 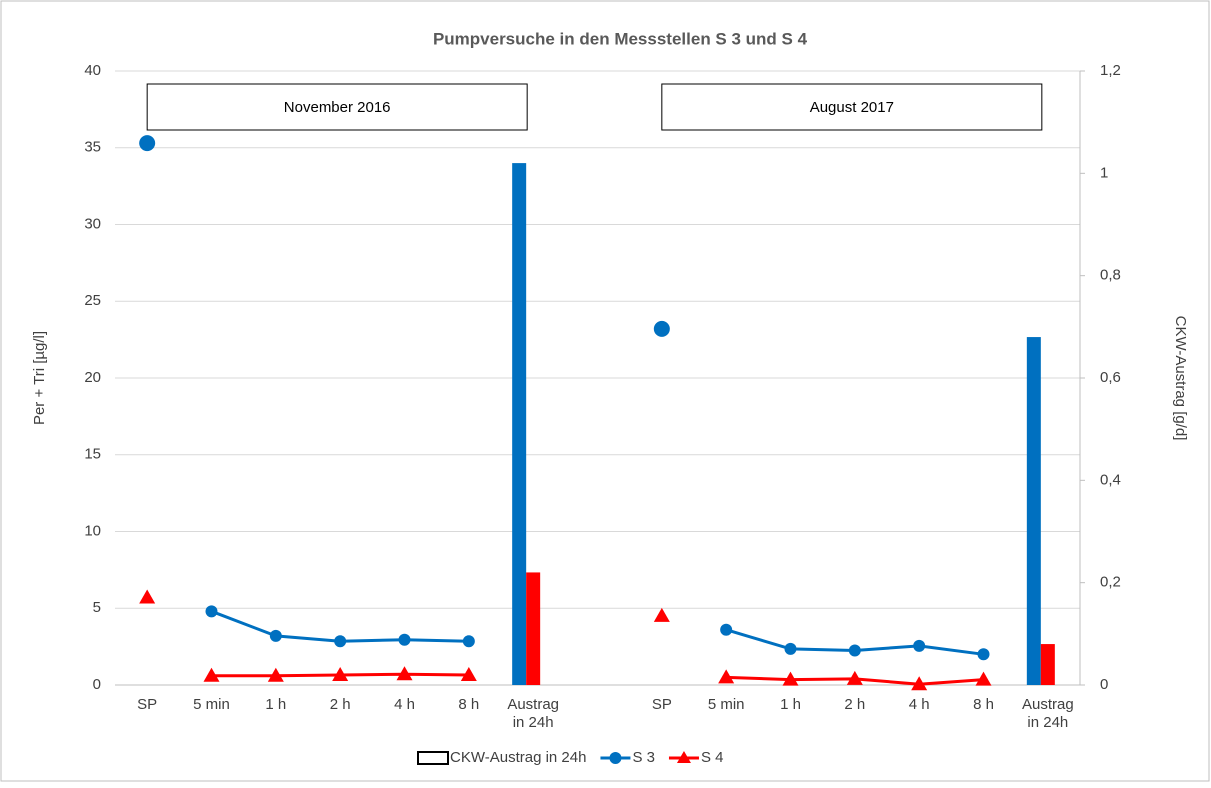 I want to click on y-tick-label: 10, so click(x=92, y=530).